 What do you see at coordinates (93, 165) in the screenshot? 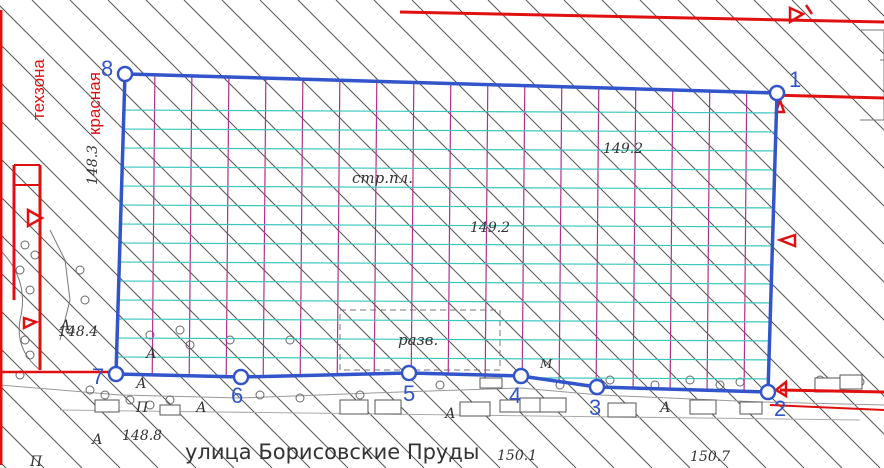
I see `elevation-top-left: 148.3` at bounding box center [93, 165].